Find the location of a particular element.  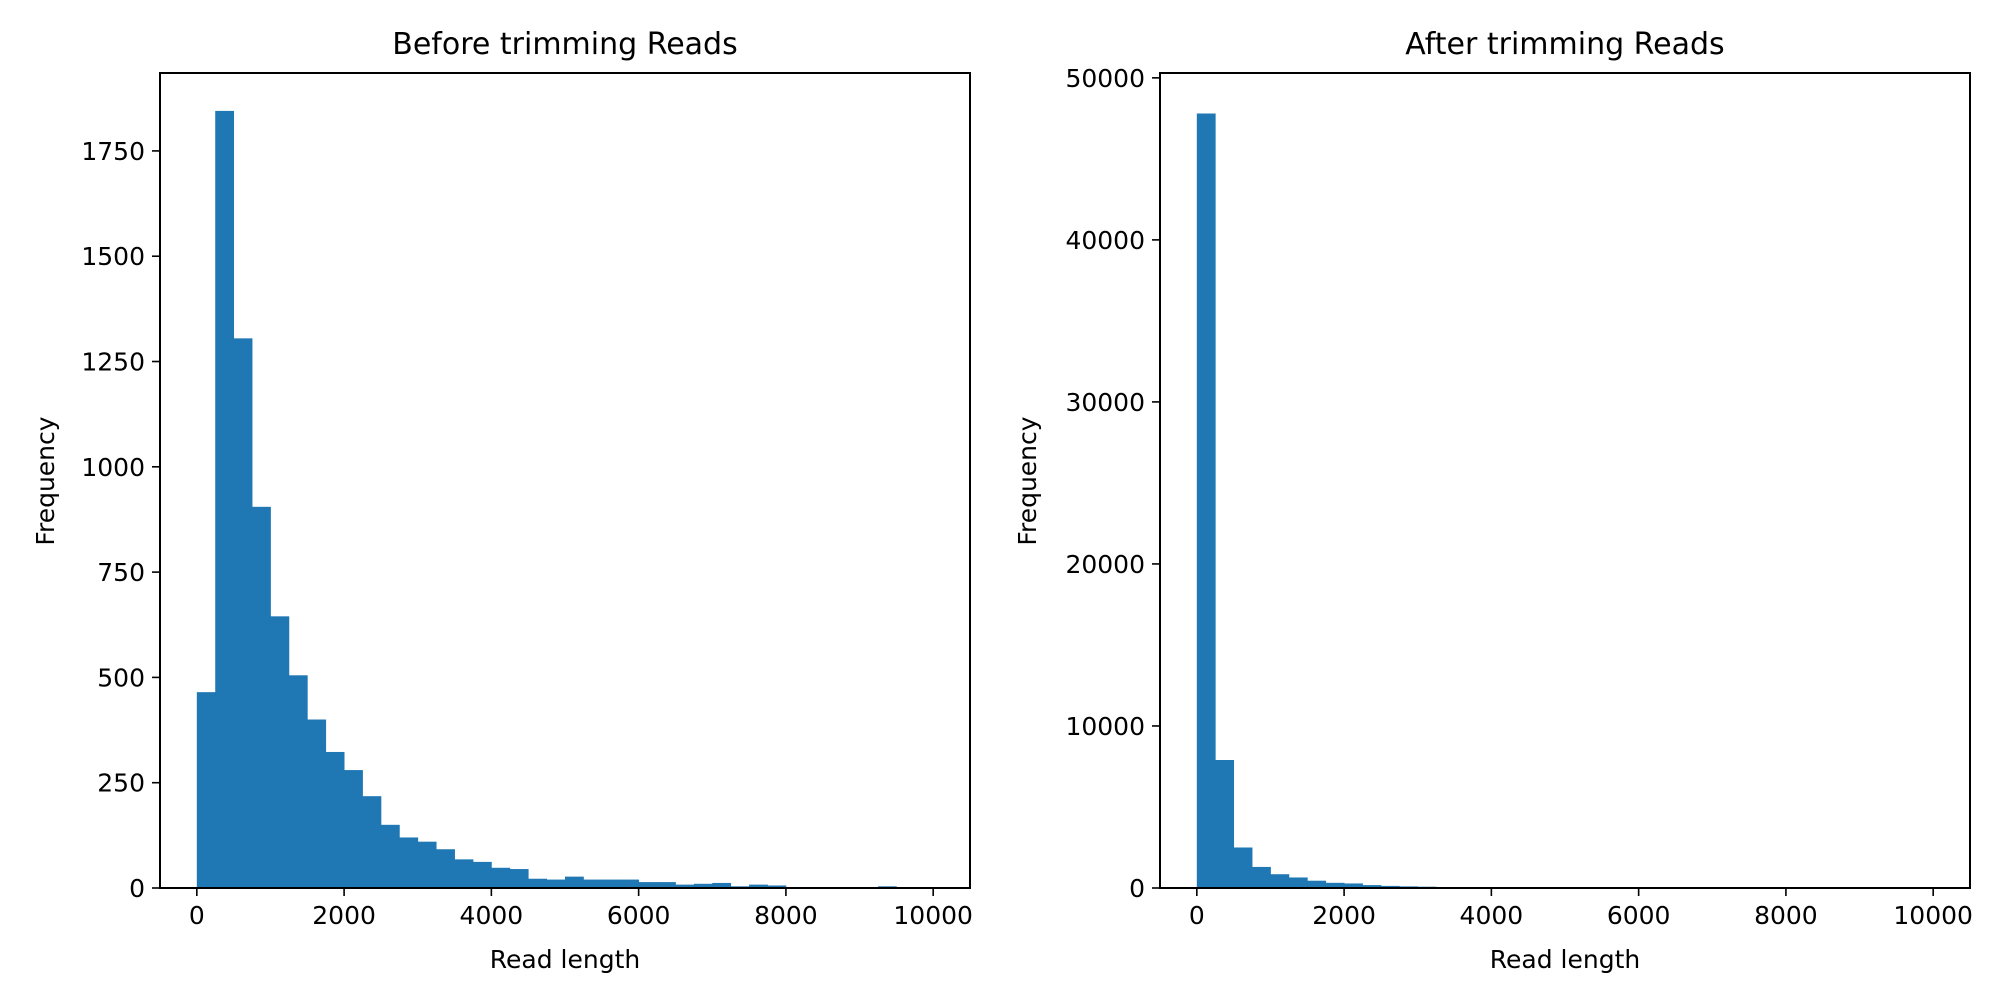

x-ticks-before: 0 2000 4000 6000 8000 10000 is located at coordinates (581, 909).